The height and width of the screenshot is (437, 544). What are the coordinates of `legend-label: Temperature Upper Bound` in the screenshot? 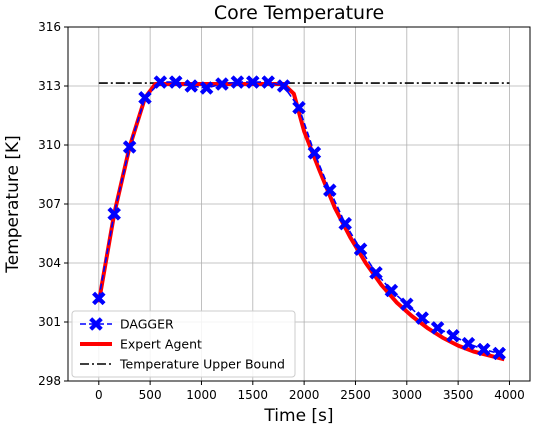 It's located at (202, 364).